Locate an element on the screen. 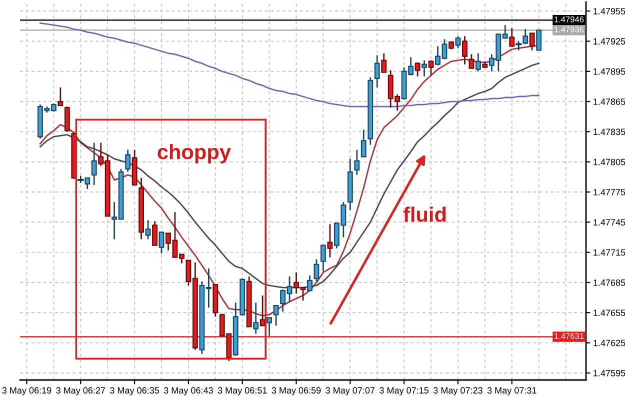 The width and height of the screenshot is (625, 402). x-tick-label: 3 May 06:19 is located at coordinates (27, 391).